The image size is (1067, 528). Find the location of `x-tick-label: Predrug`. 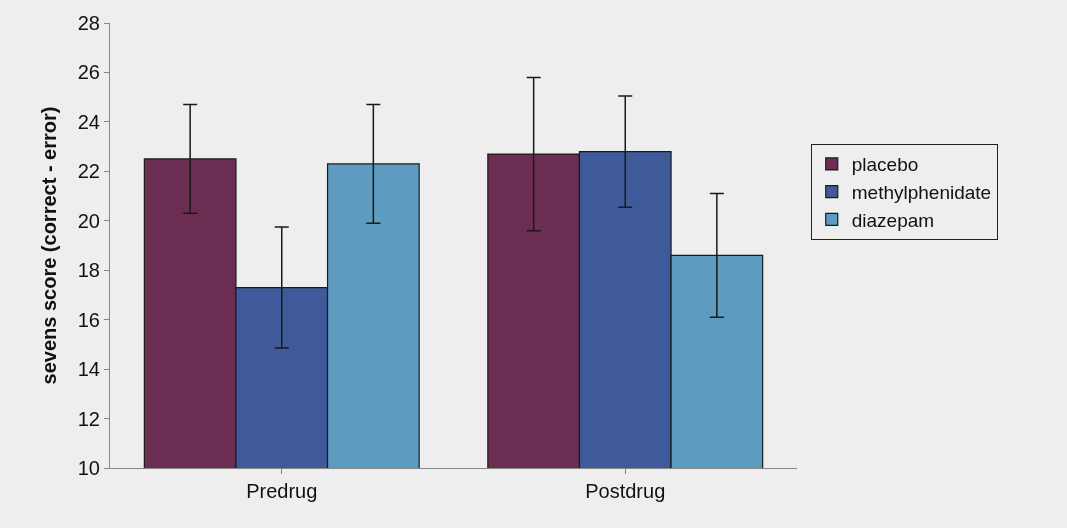

x-tick-label: Predrug is located at coordinates (282, 491).